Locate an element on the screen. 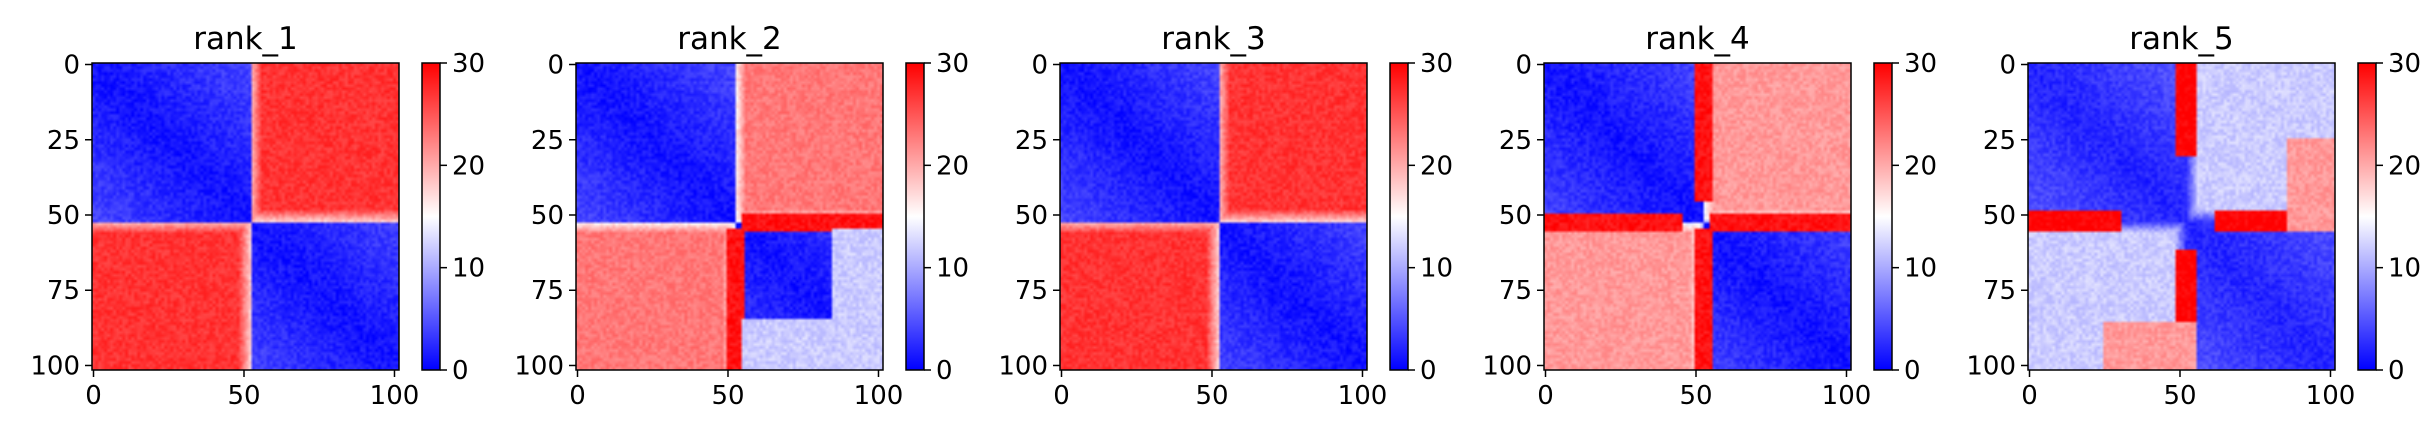 This screenshot has height=438, width=2435. subplot-title: rank_1 is located at coordinates (245, 39).